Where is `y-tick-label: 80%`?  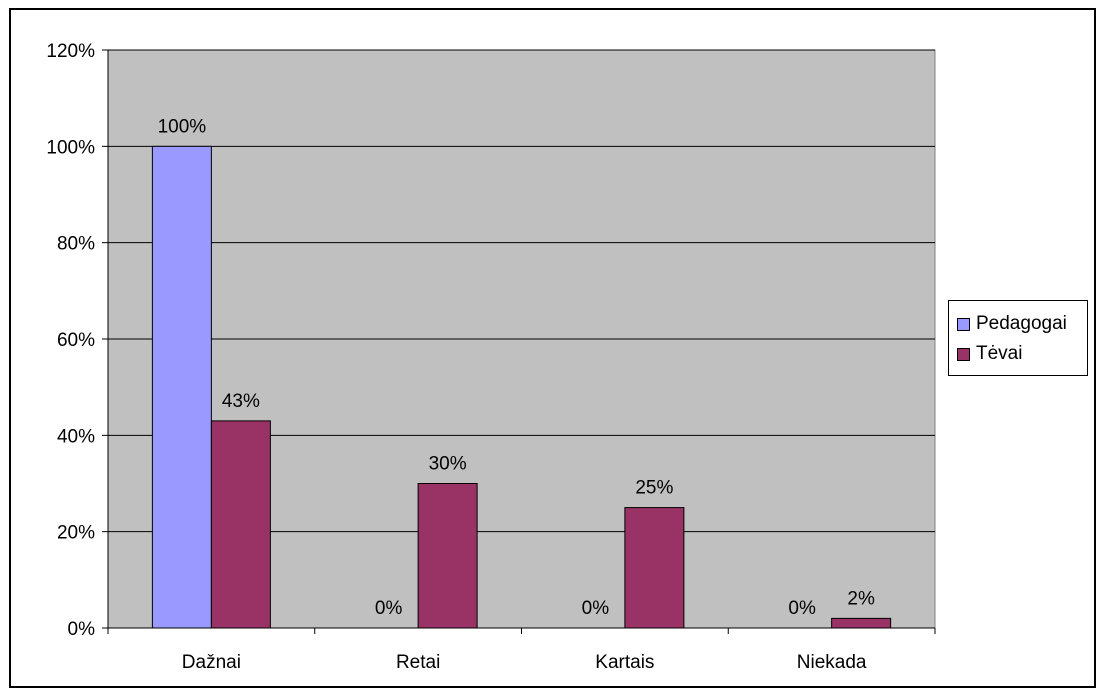
y-tick-label: 80% is located at coordinates (76, 244).